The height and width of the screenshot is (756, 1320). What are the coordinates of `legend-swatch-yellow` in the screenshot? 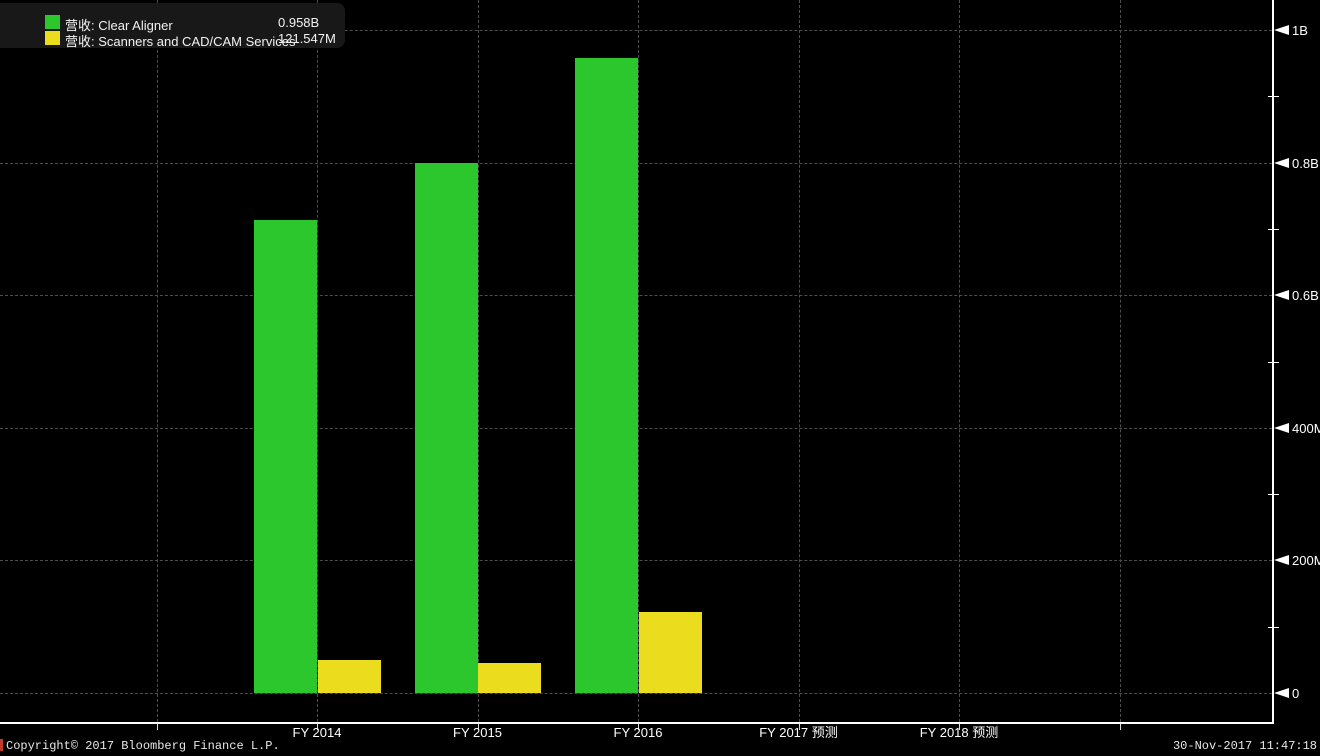 It's located at (52, 38).